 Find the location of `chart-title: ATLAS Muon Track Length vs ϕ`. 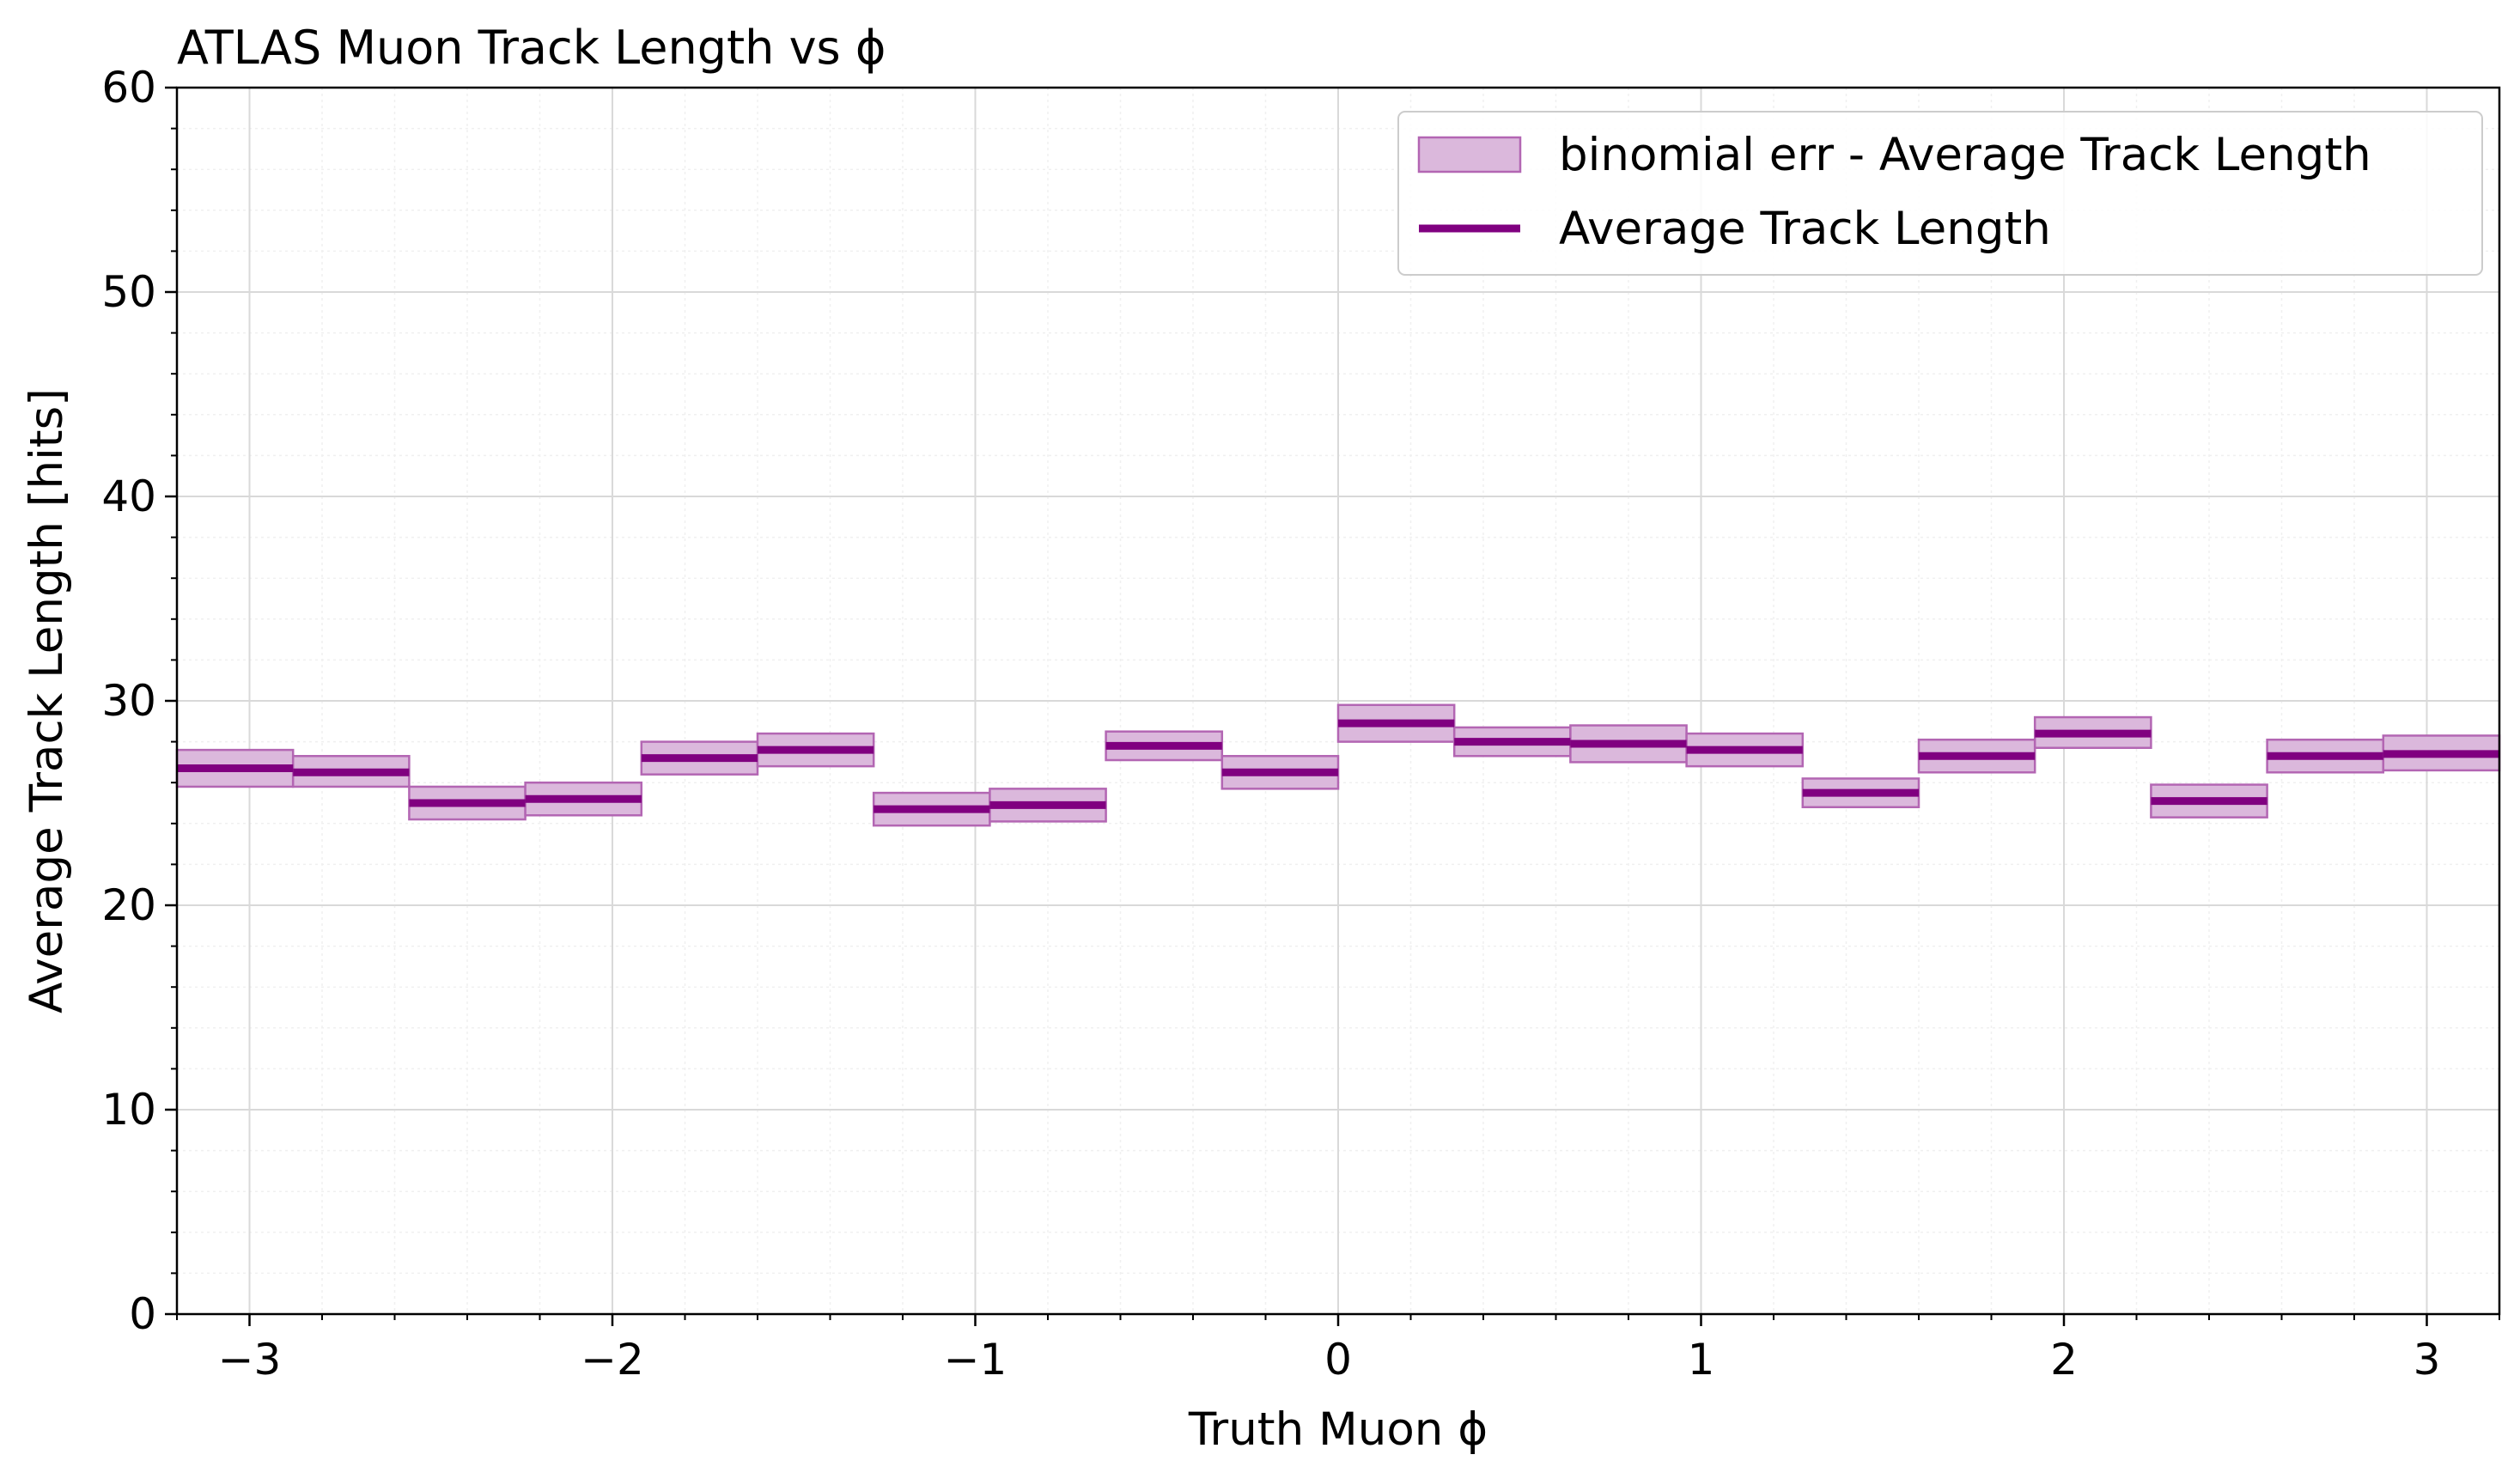

chart-title: ATLAS Muon Track Length vs ϕ is located at coordinates (531, 48).